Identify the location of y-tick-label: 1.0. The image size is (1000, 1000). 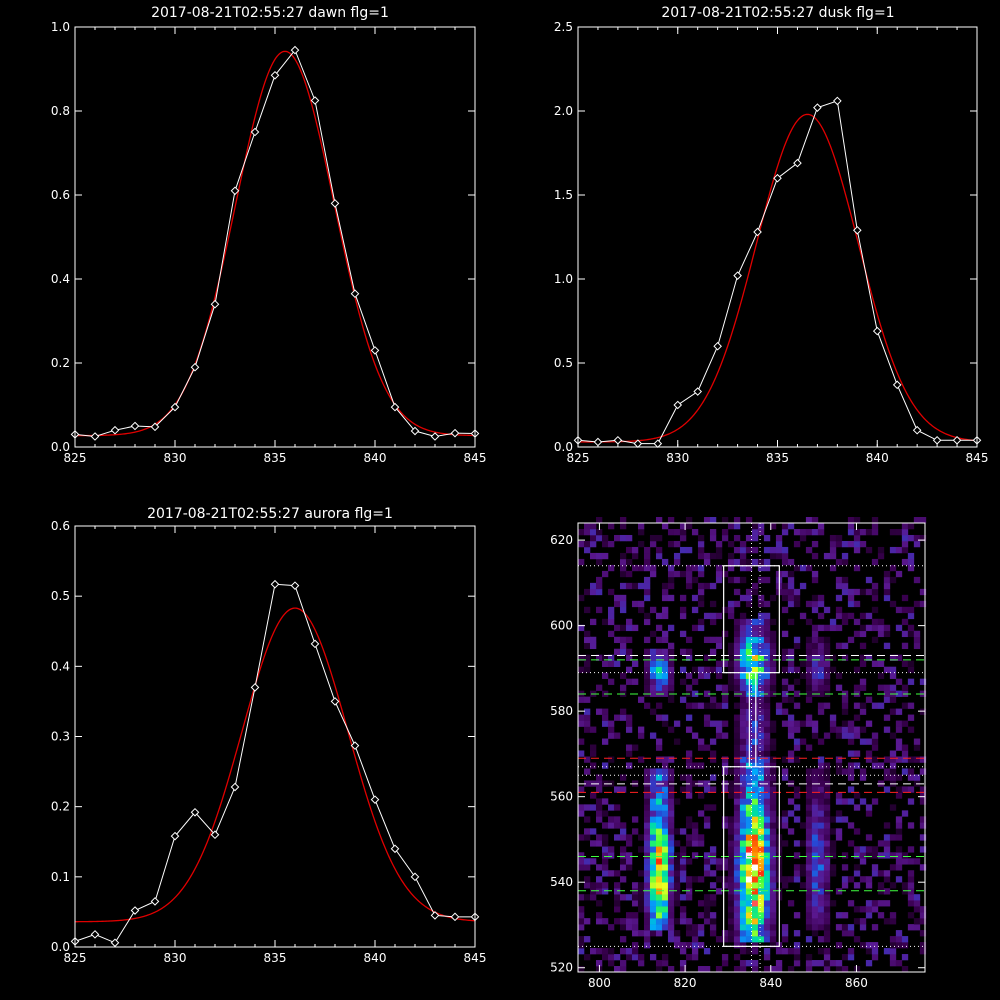
(563, 279).